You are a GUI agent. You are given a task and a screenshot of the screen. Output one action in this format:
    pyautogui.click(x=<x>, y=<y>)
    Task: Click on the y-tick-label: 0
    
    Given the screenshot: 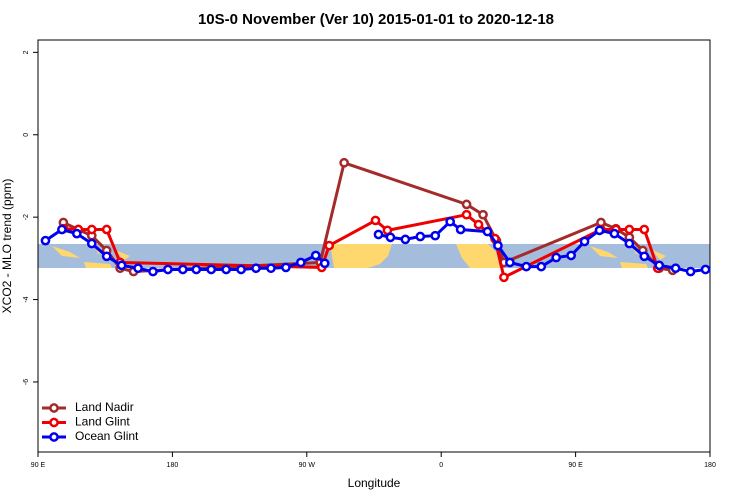 What is the action you would take?
    pyautogui.click(x=26, y=135)
    